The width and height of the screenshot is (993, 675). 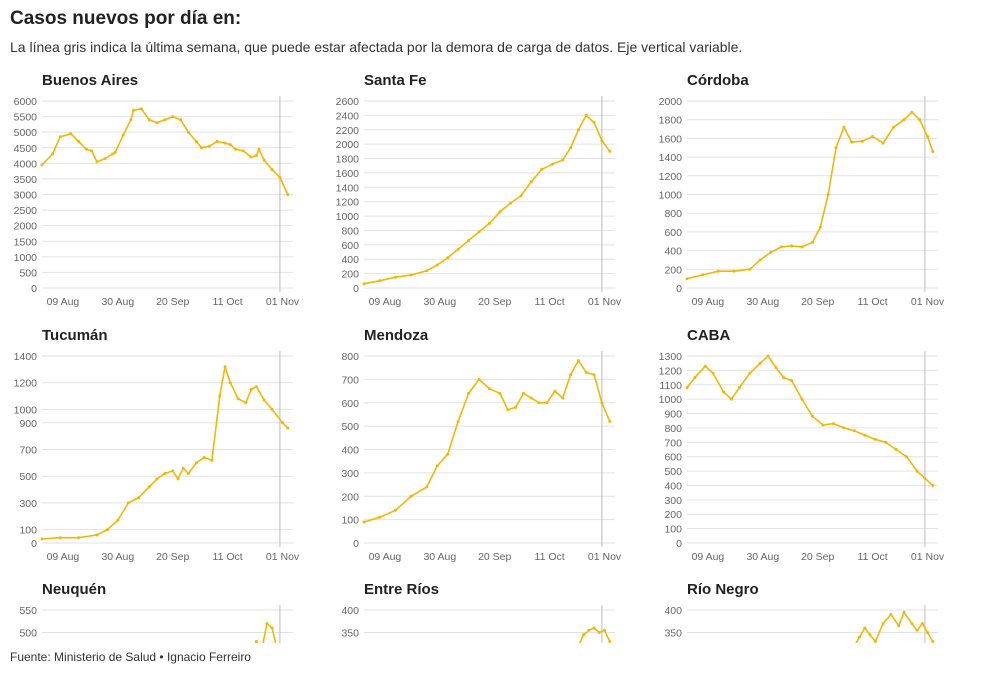 What do you see at coordinates (673, 515) in the screenshot?
I see `y-tick-label: 200` at bounding box center [673, 515].